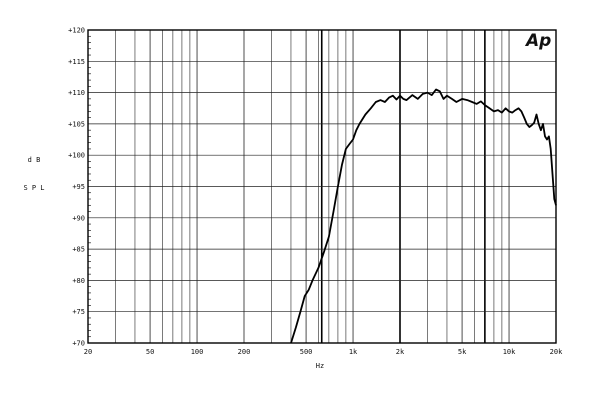 This screenshot has height=400, width=600. Describe the element at coordinates (556, 352) in the screenshot. I see `x-tick-label: 20k` at that location.